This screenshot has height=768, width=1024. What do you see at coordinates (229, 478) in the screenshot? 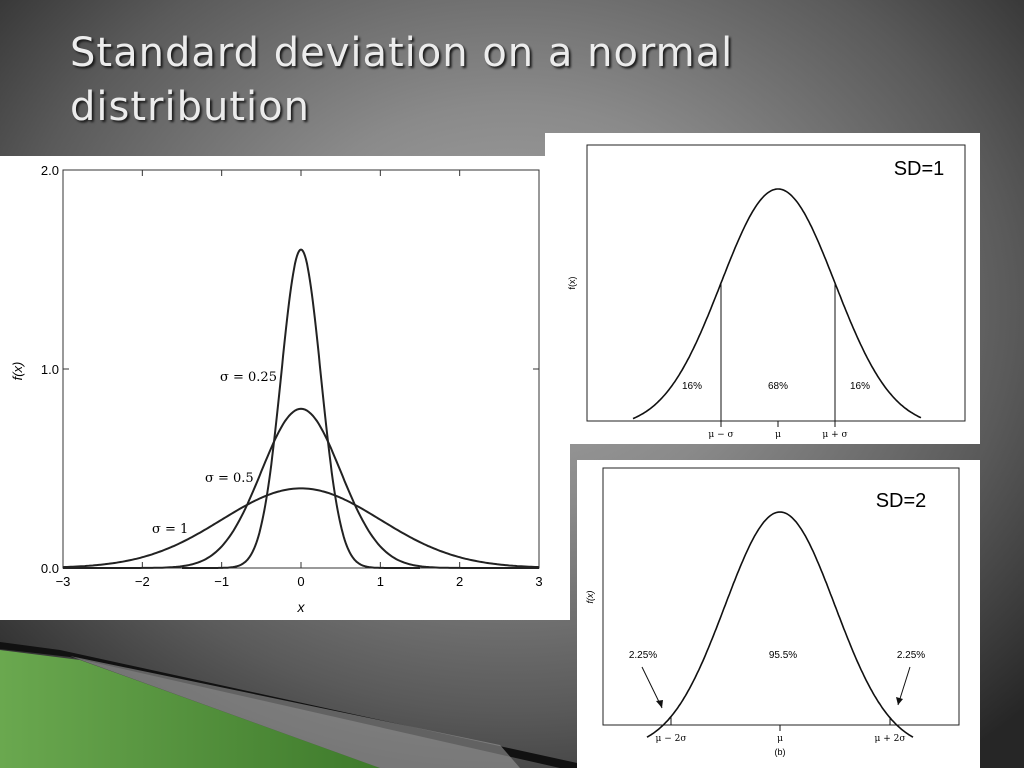
I see `curve-label-sigma-05: σ = 0.5` at bounding box center [229, 478].